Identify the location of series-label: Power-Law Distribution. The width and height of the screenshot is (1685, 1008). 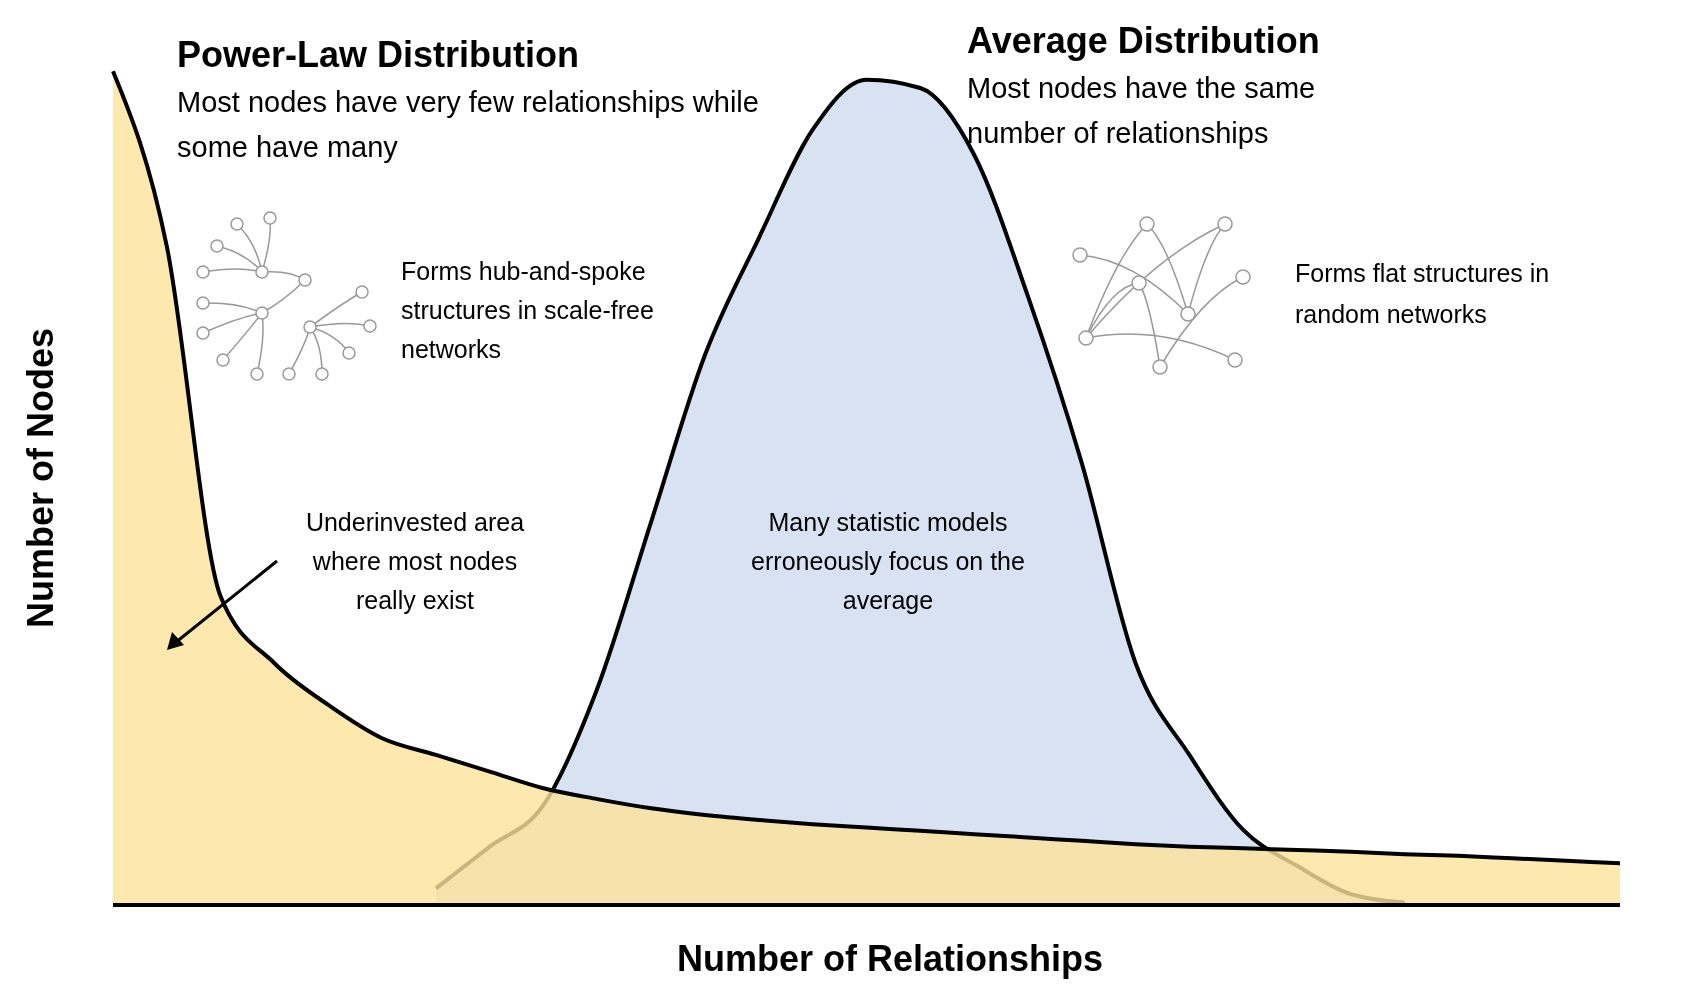
(378, 55).